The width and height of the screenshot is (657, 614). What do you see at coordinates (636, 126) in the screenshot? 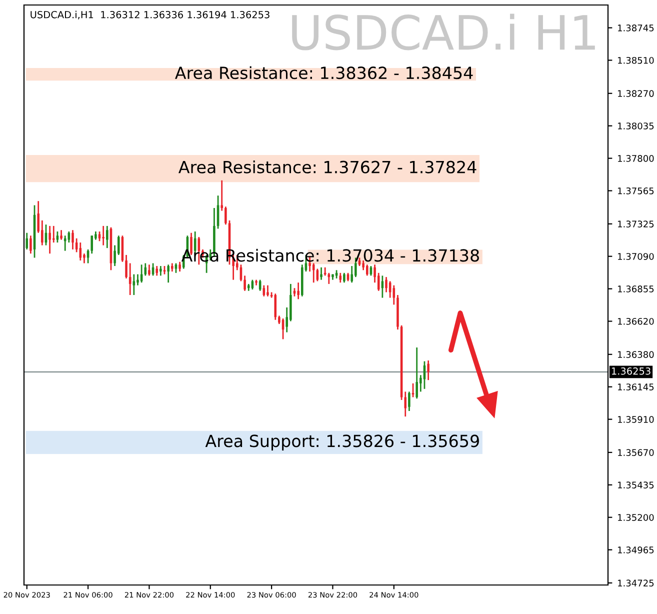
I see `y-tick-label: 1.38035` at bounding box center [636, 126].